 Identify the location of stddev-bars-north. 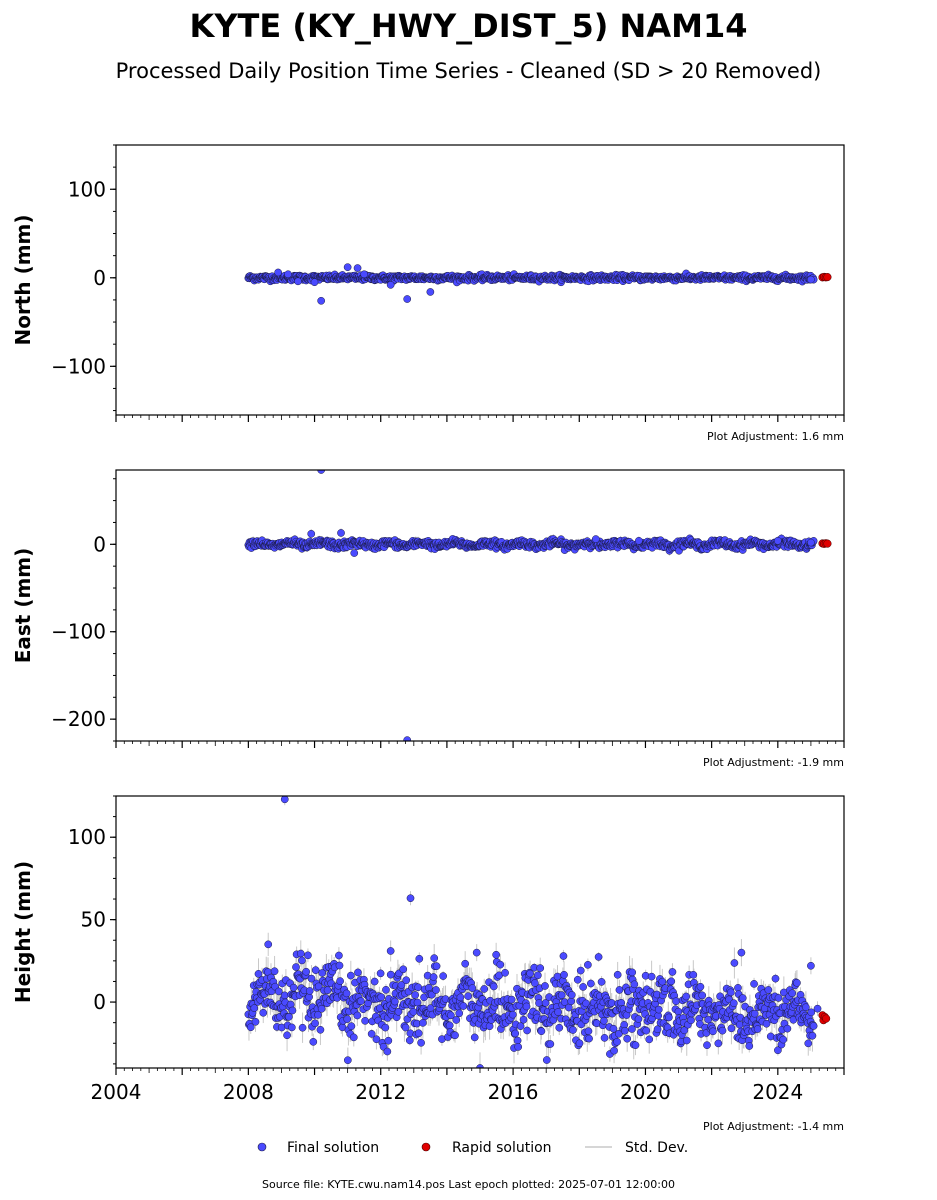
(531, 283).